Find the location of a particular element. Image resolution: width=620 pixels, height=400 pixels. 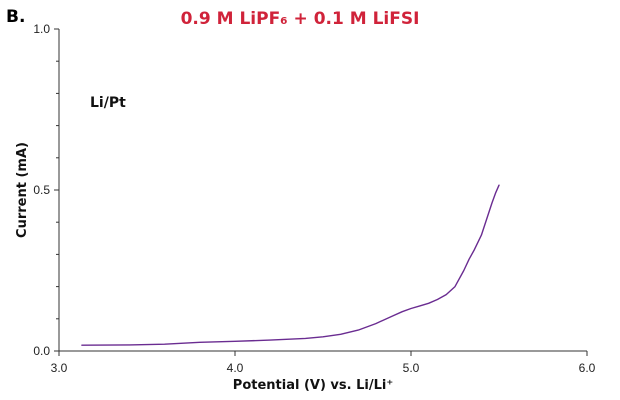

chart-title: 0.9 M LiPF₆ + 0.1 M LiFSI is located at coordinates (300, 19).